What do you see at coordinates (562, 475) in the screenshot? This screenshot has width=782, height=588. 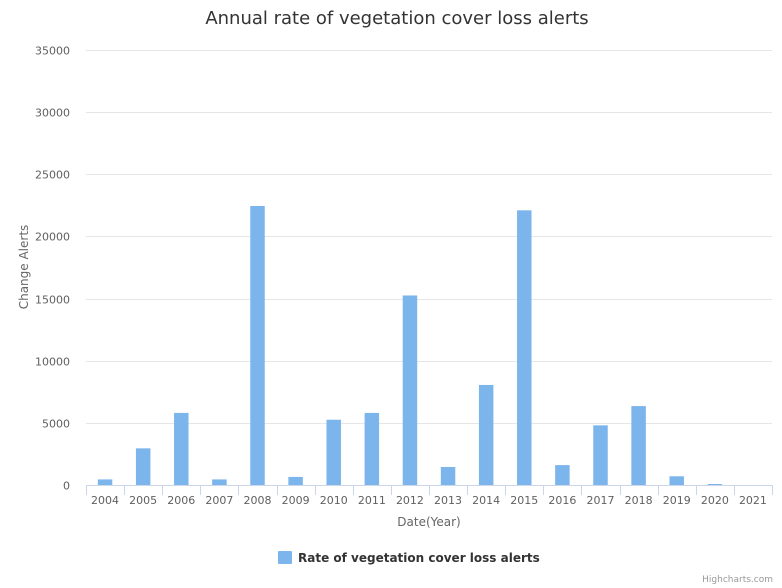 I see `bar-2016` at bounding box center [562, 475].